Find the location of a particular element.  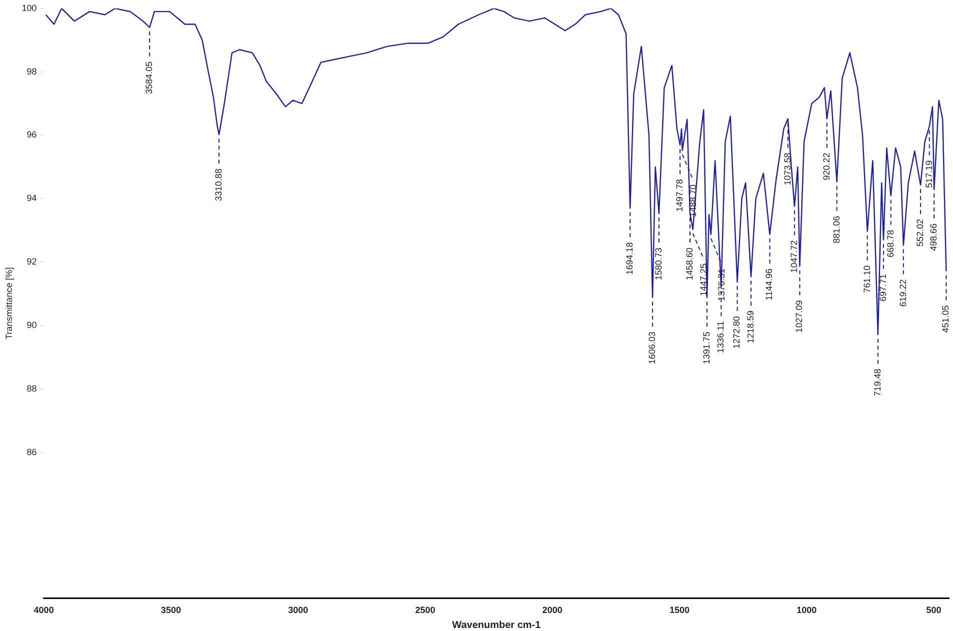

annotation: 1488.70 is located at coordinates (693, 201).